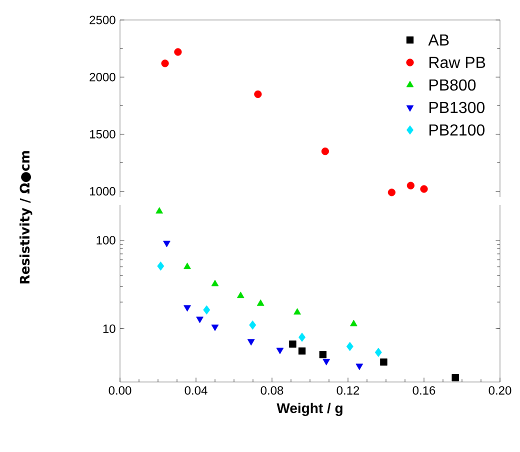  Describe the element at coordinates (500, 390) in the screenshot. I see `x-tick-label: 0.20` at that location.